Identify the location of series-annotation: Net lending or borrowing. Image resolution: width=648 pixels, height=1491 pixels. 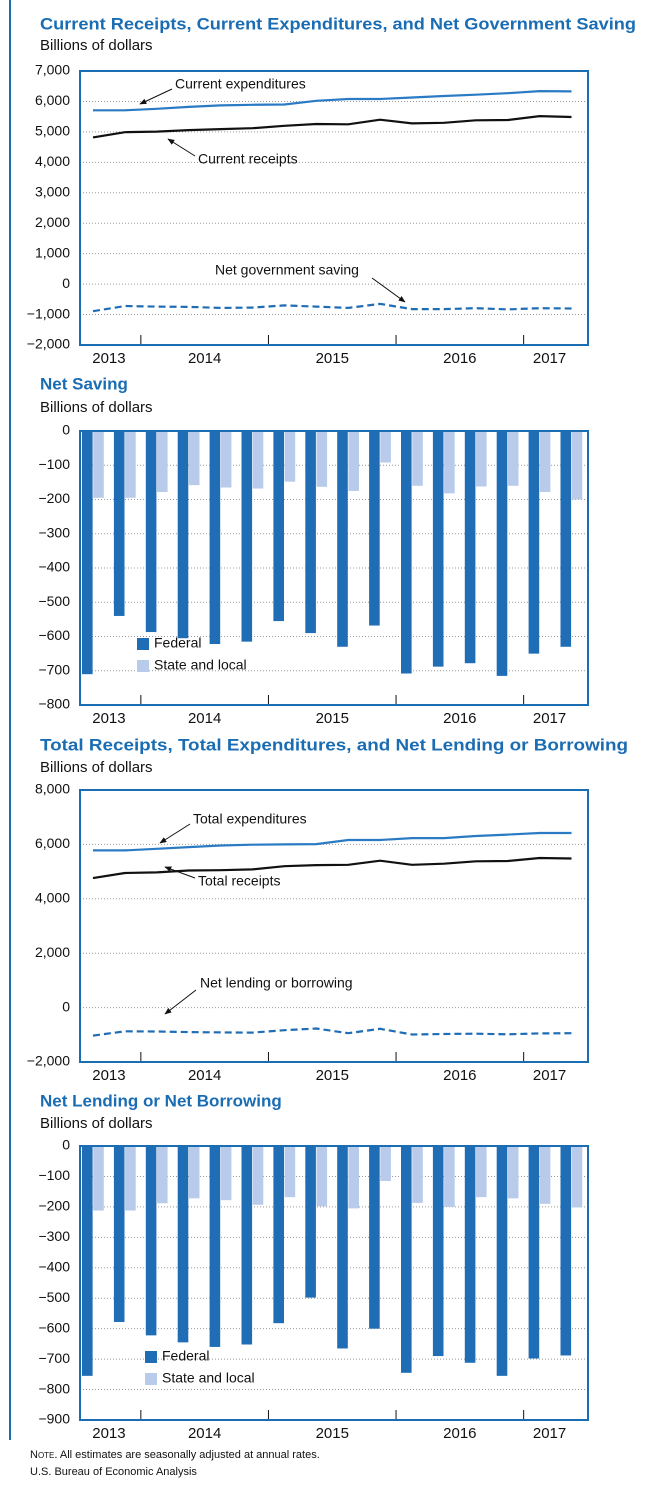
(276, 983).